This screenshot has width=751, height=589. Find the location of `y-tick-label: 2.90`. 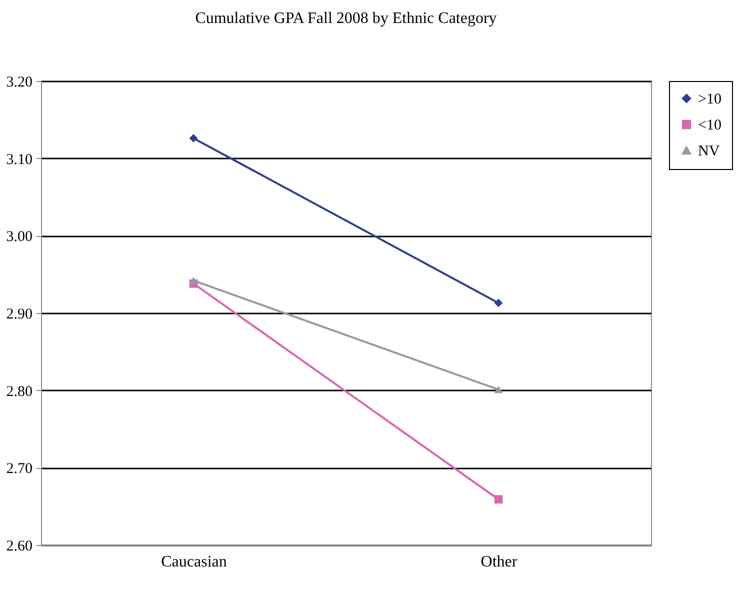

y-tick-label: 2.90 is located at coordinates (19, 314).